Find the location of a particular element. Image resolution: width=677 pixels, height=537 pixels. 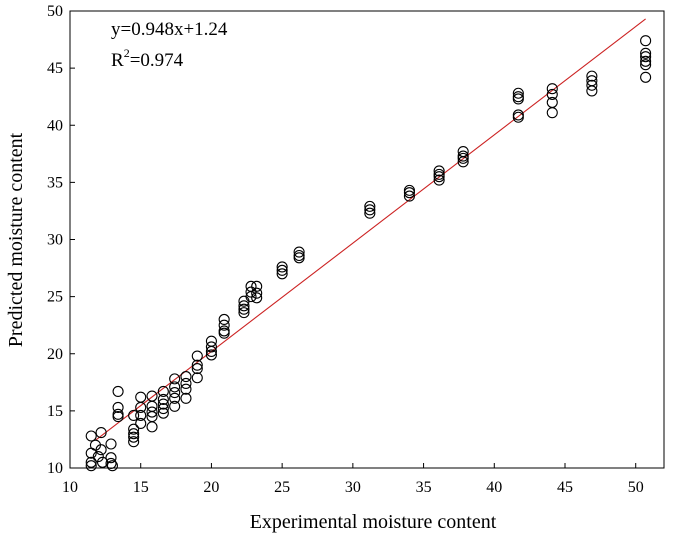

r2-annotation: R2=0.974 is located at coordinates (147, 58).